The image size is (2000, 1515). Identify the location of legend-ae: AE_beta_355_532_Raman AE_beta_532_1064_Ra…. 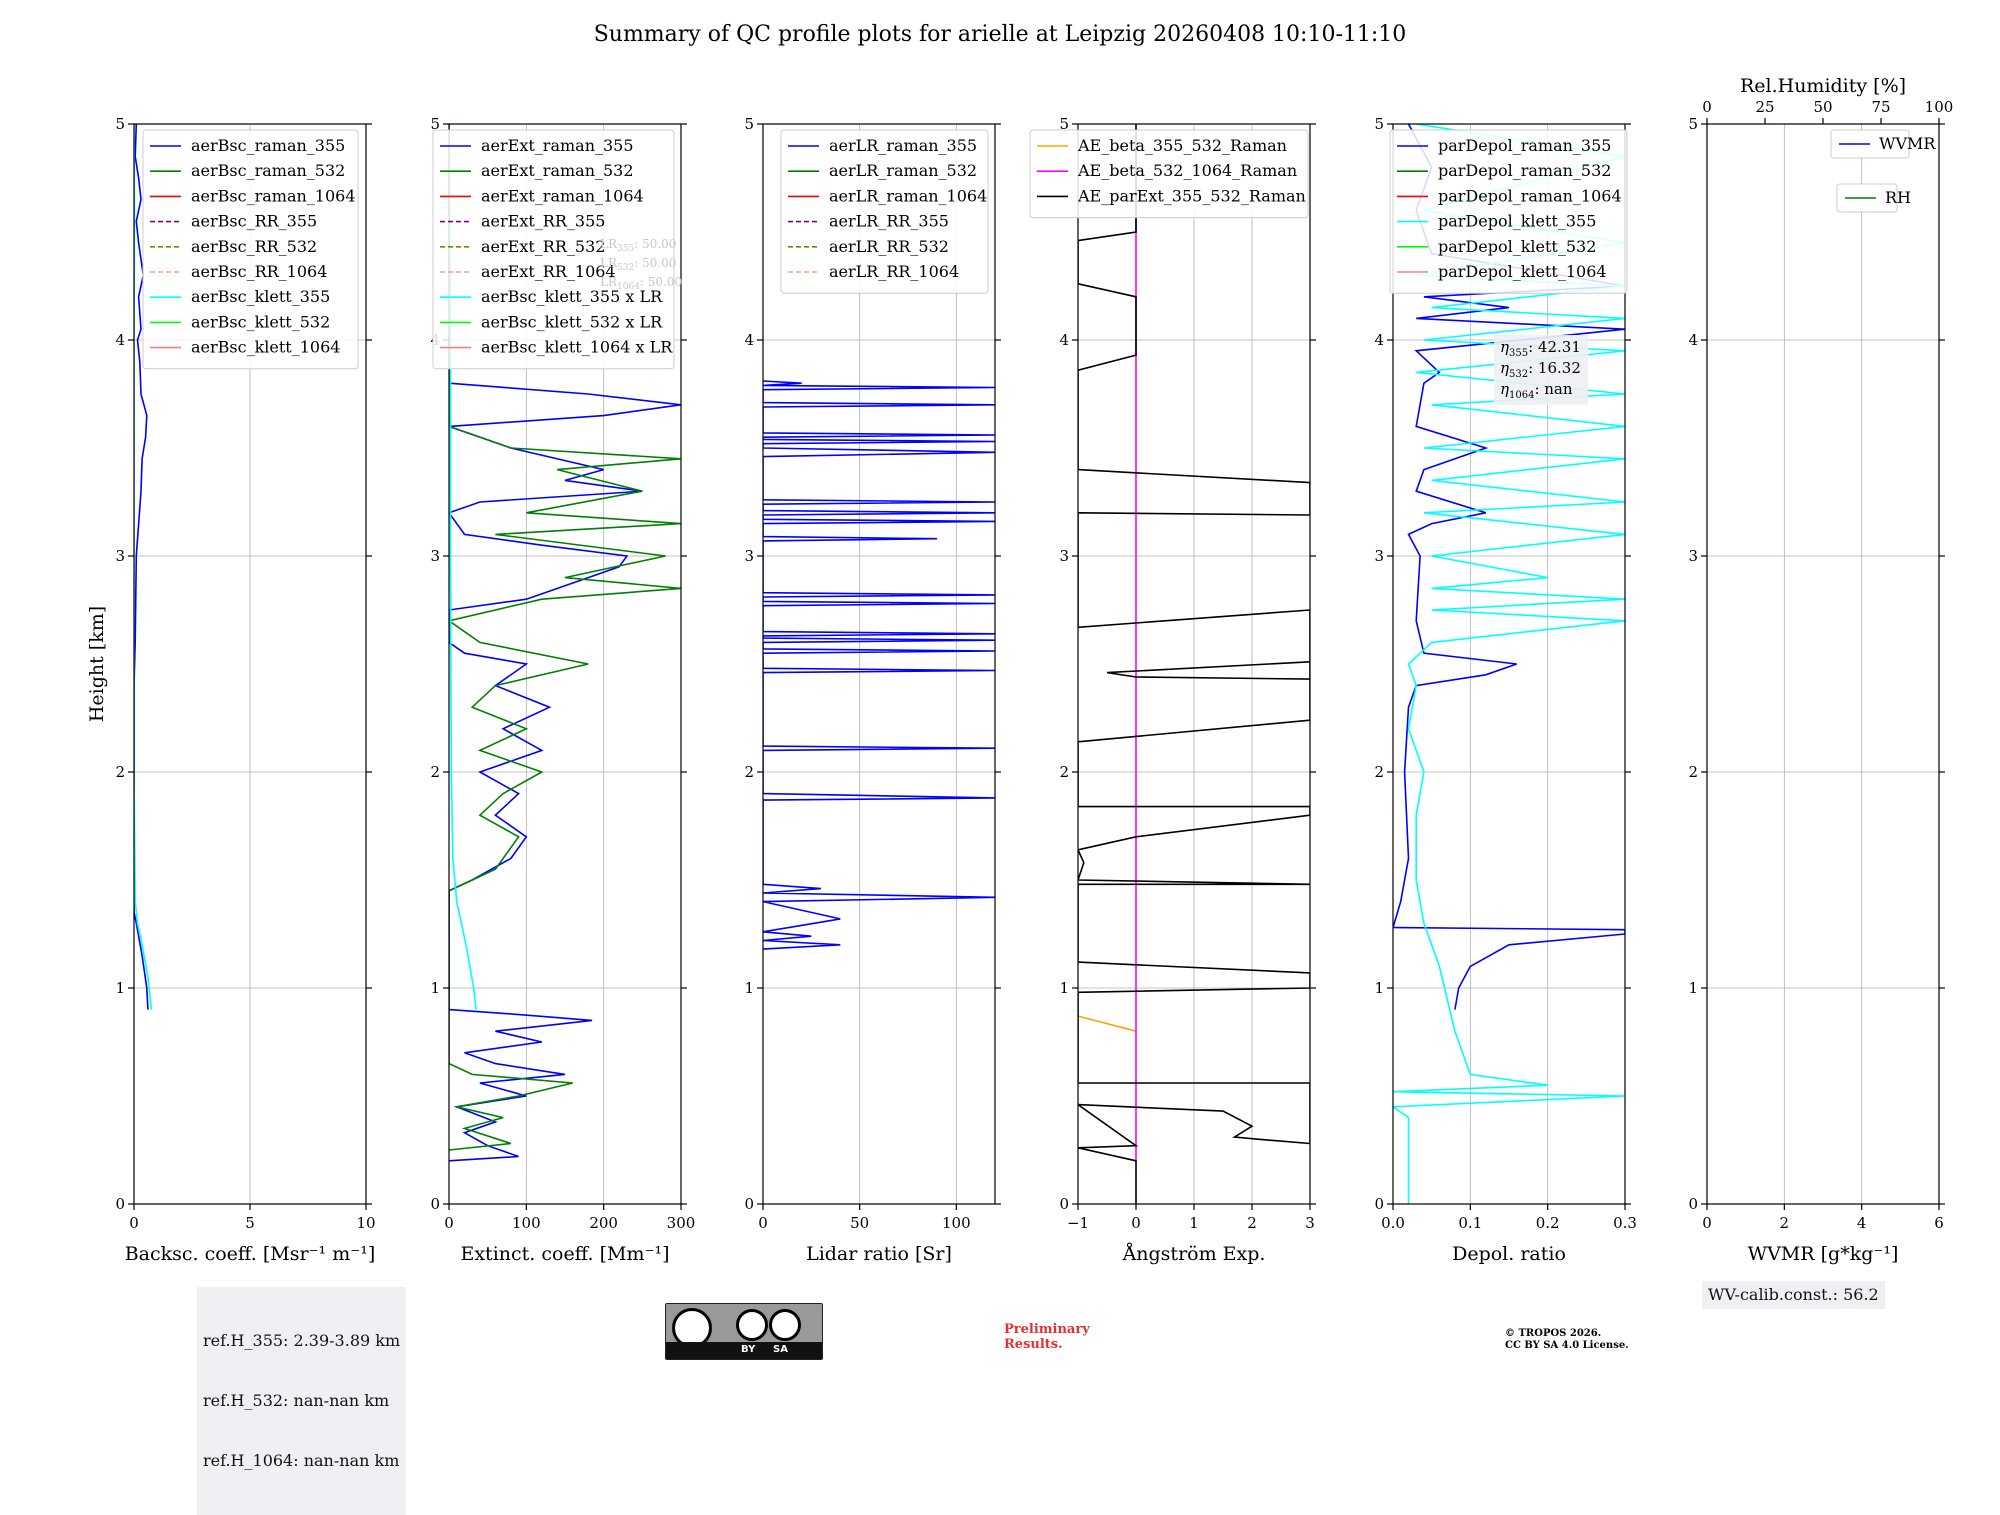
(1169, 174).